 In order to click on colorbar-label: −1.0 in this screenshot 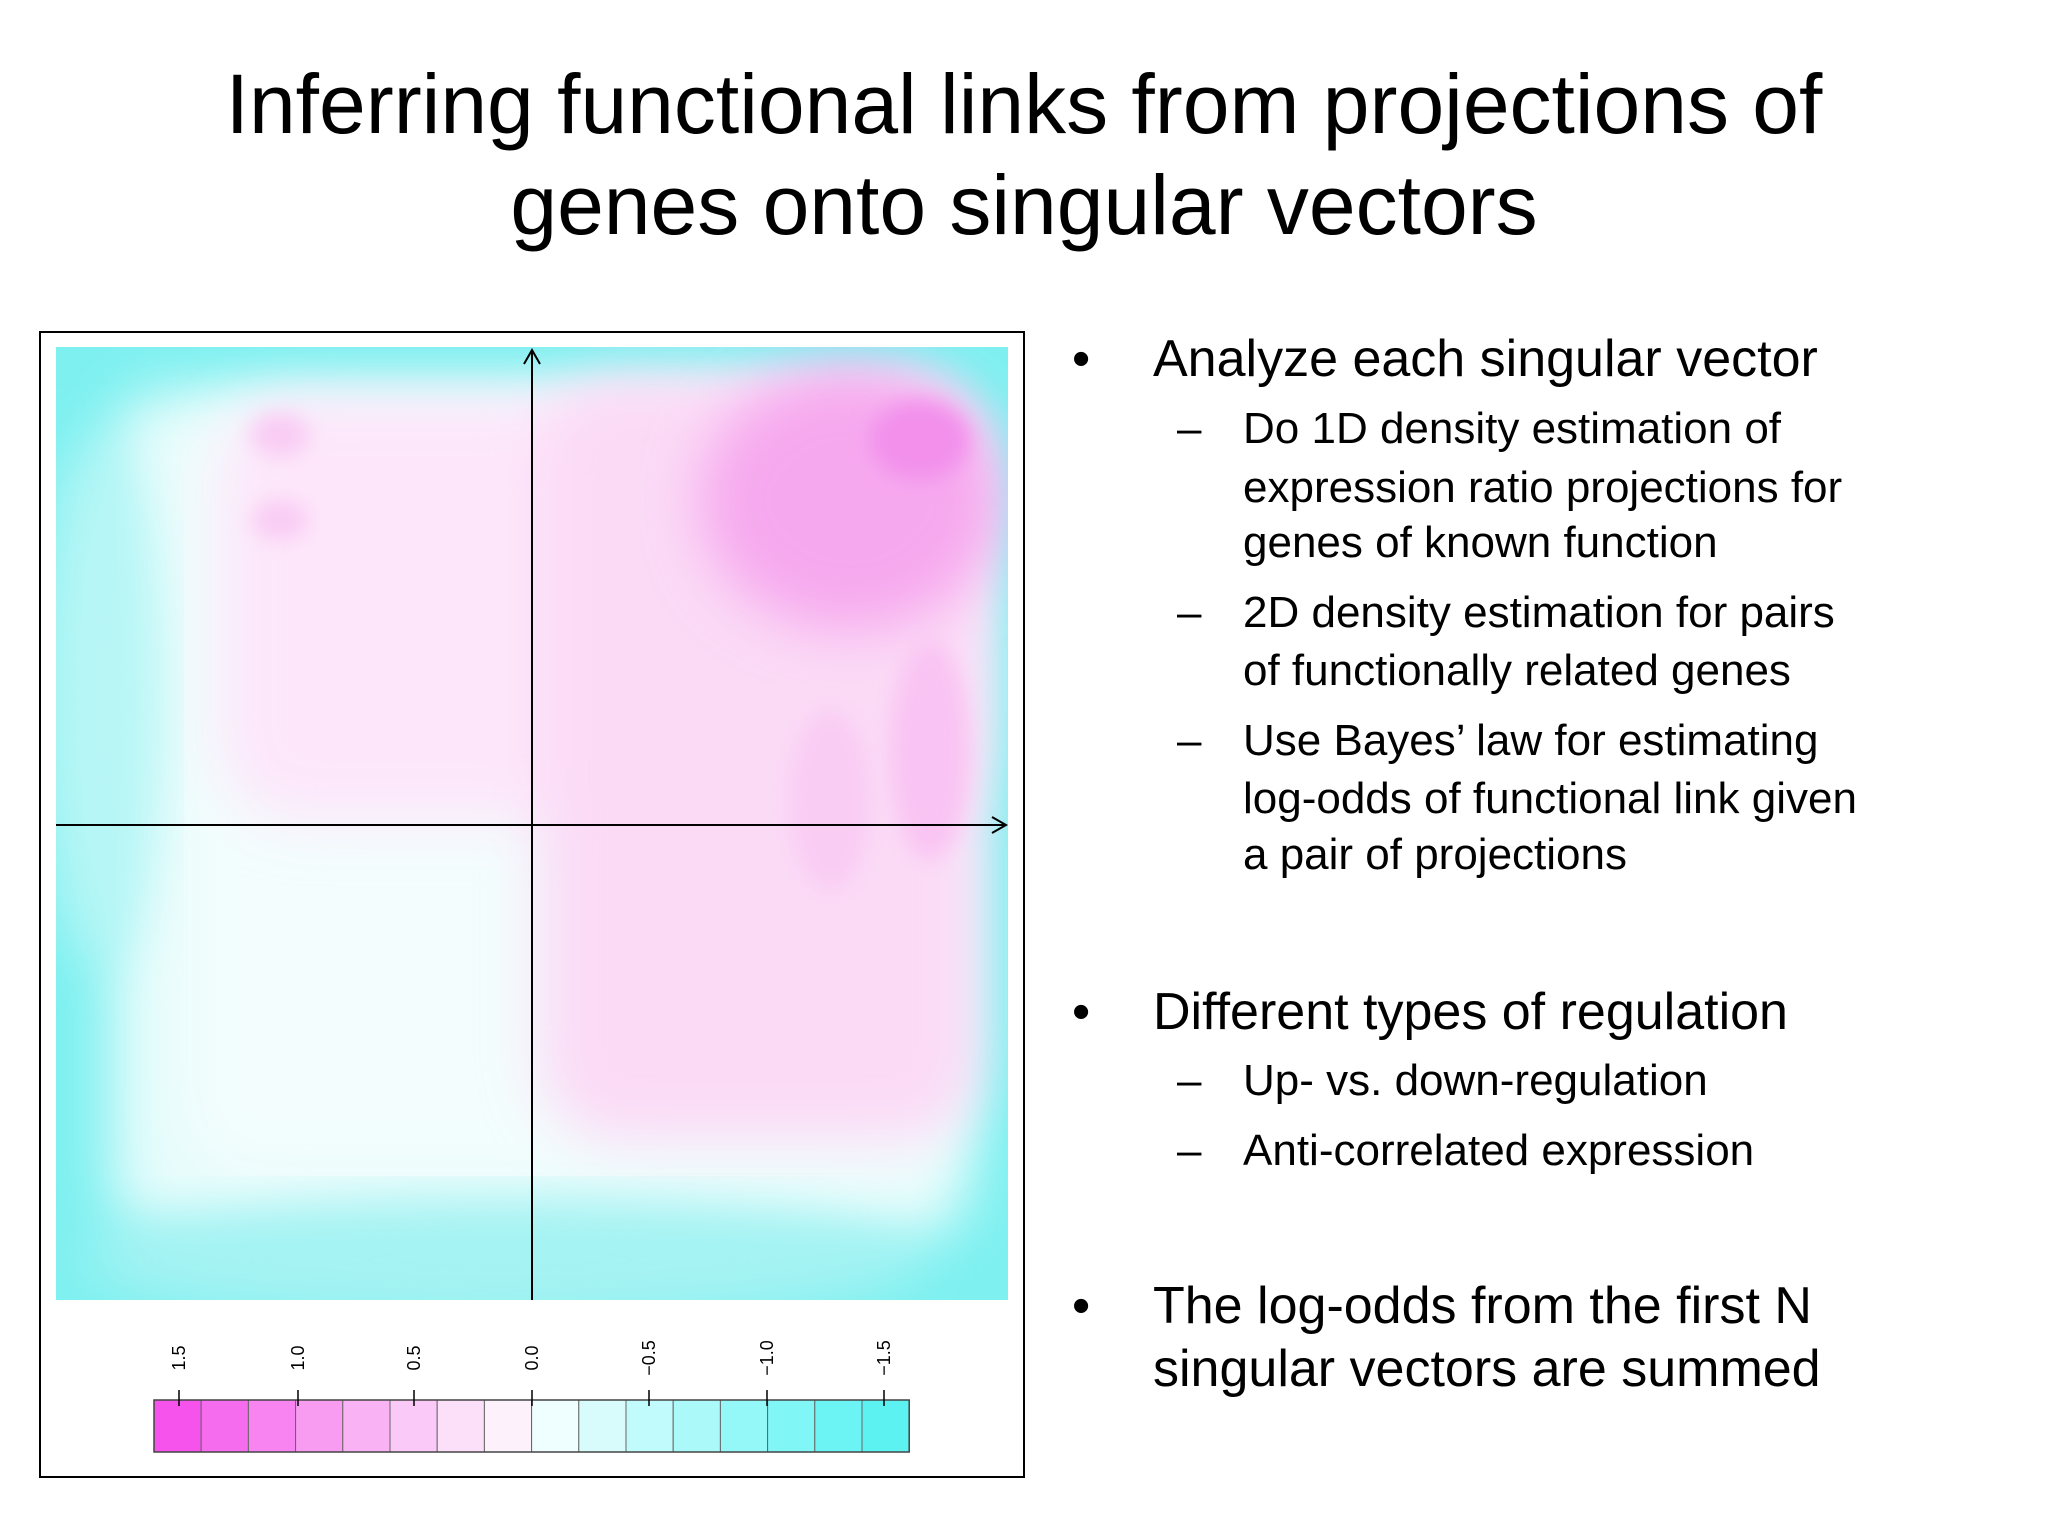, I will do `click(767, 1358)`.